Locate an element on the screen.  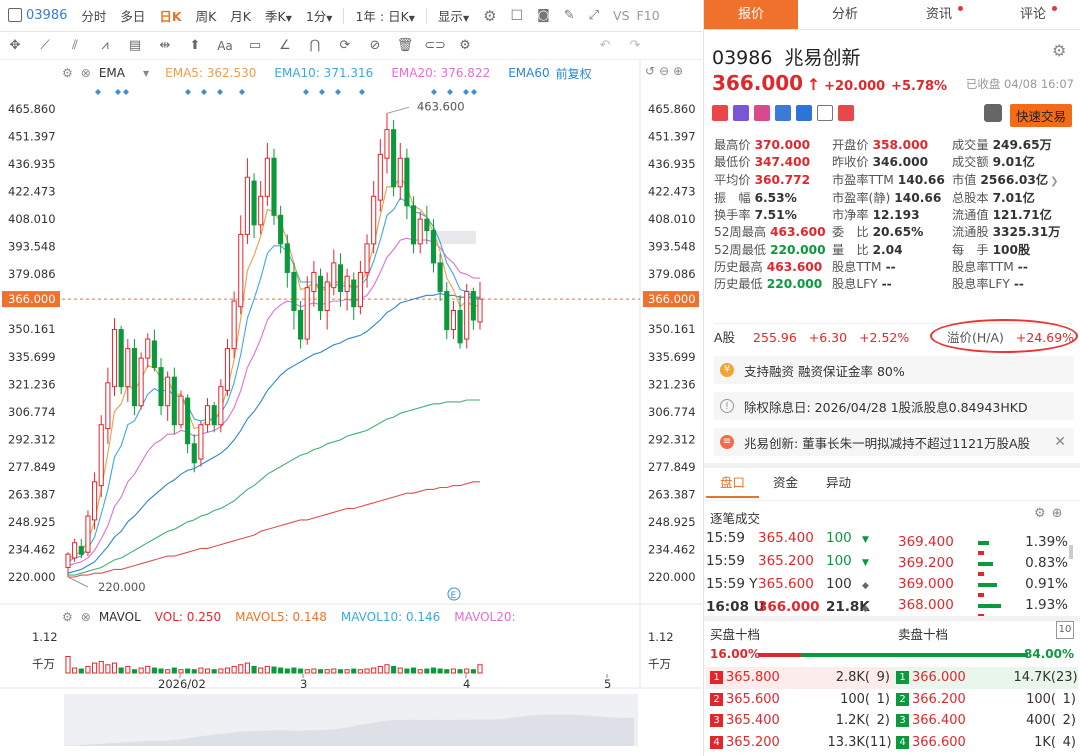
wave-tool-icon: ⩘ is located at coordinates (105, 45).